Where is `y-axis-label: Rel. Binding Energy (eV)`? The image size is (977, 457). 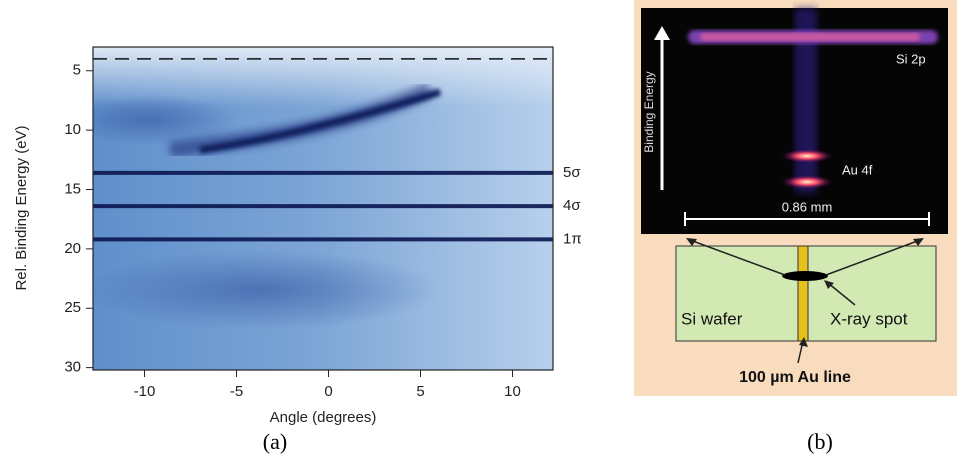 y-axis-label: Rel. Binding Energy (eV) is located at coordinates (21, 207).